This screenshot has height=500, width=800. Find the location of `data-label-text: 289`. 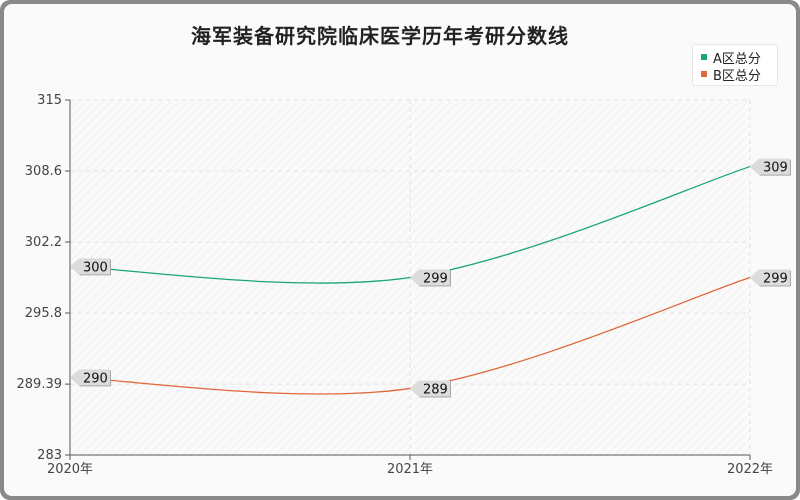

data-label-text: 289 is located at coordinates (435, 389).